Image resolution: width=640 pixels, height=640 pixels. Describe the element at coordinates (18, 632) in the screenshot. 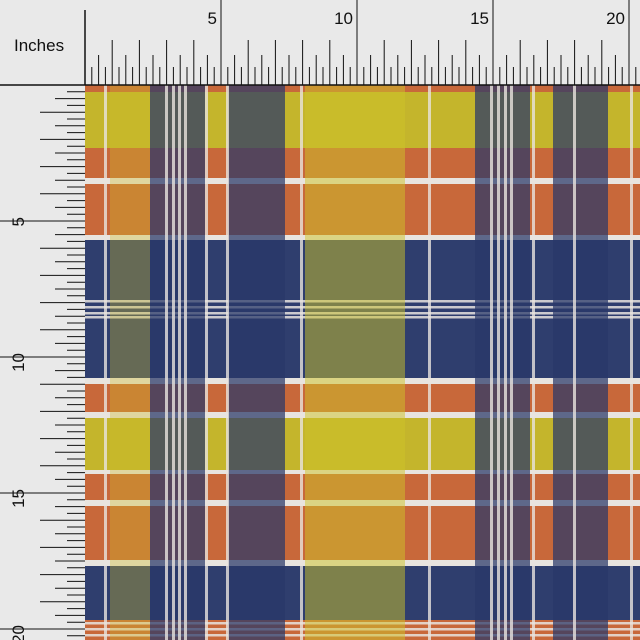

I see `left-ruler-label: 20` at that location.